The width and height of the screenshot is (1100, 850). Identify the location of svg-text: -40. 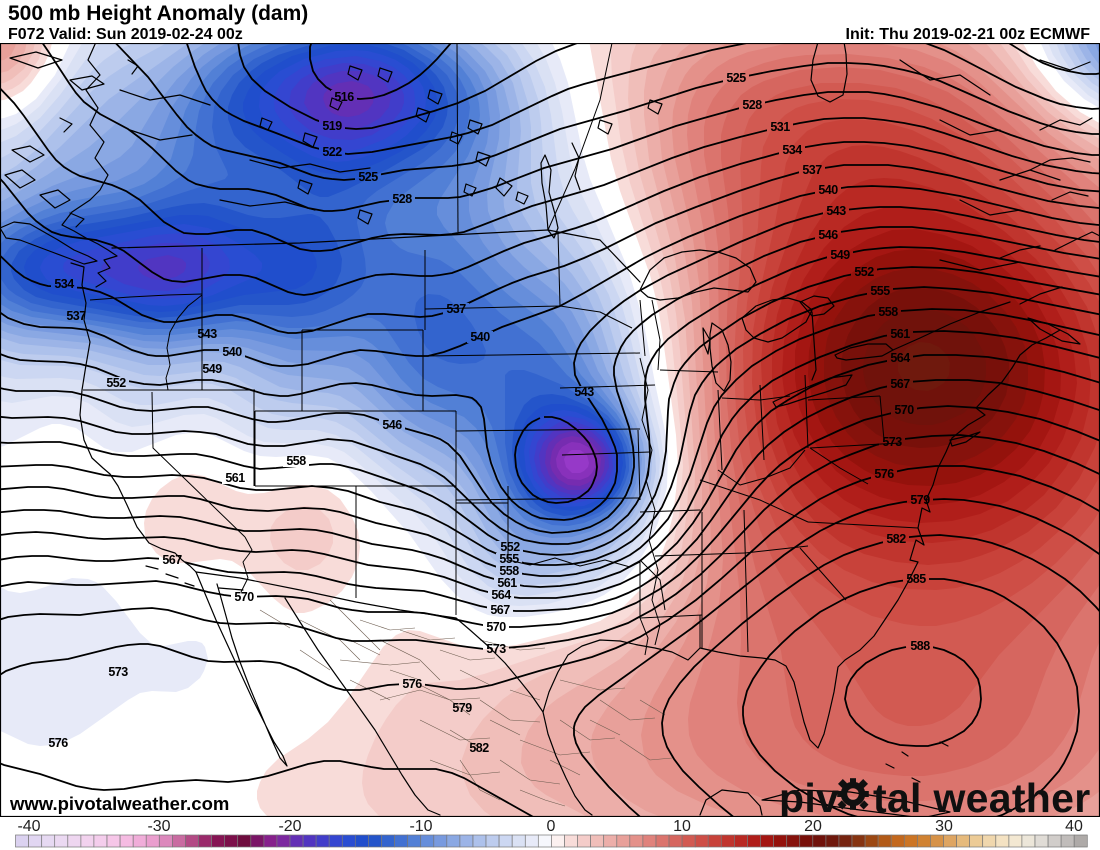
(28, 826).